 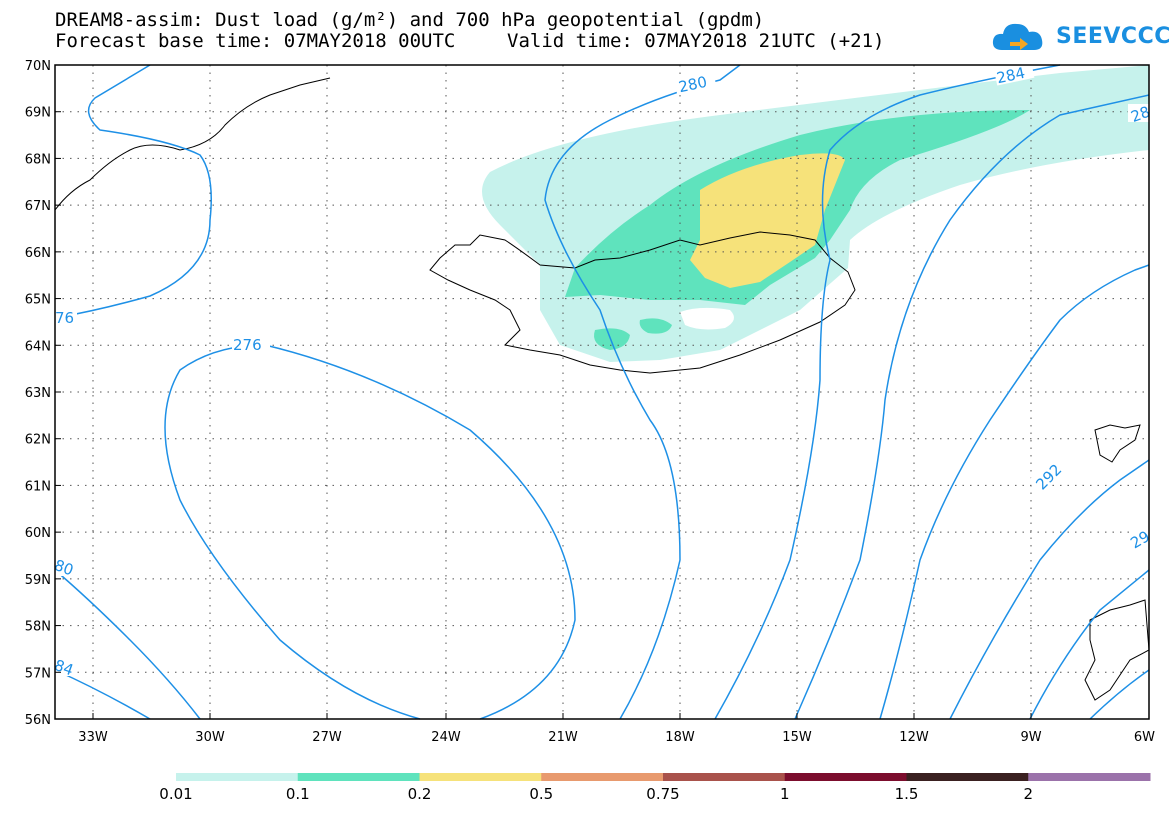 What do you see at coordinates (906, 794) in the screenshot?
I see `colorbar-label: 1.5` at bounding box center [906, 794].